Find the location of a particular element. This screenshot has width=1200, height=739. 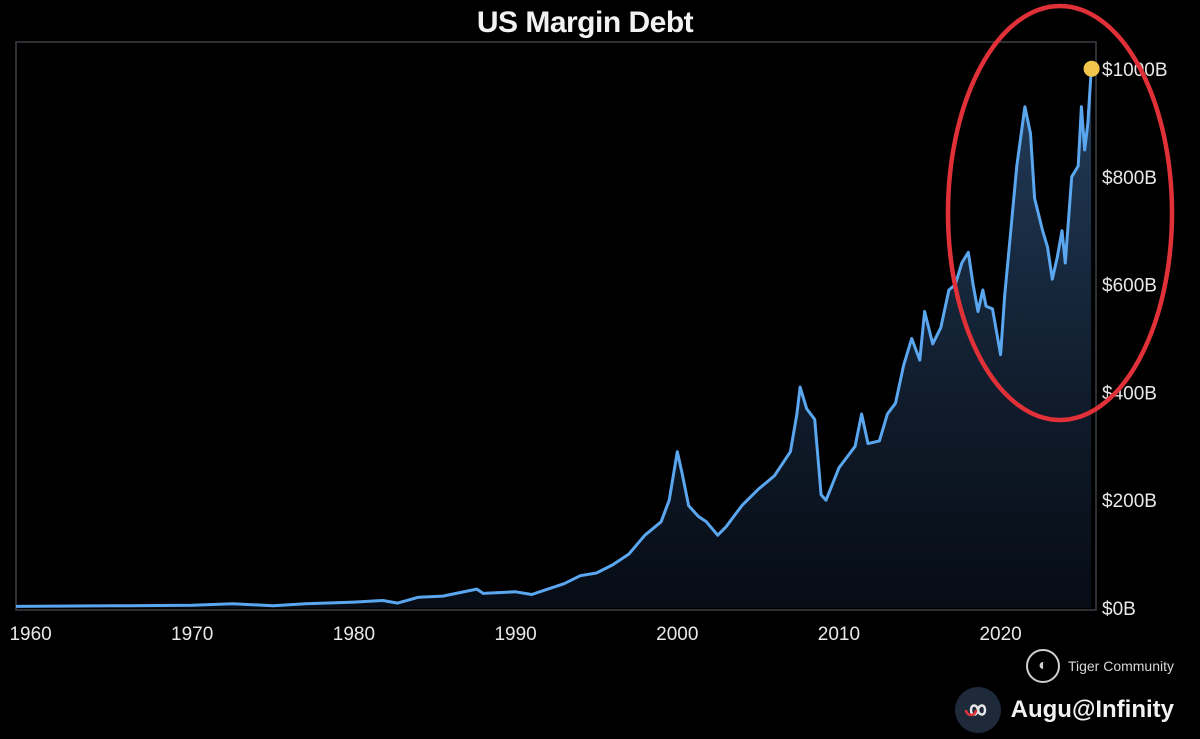

x-tick-label: 2020 is located at coordinates (1000, 634).